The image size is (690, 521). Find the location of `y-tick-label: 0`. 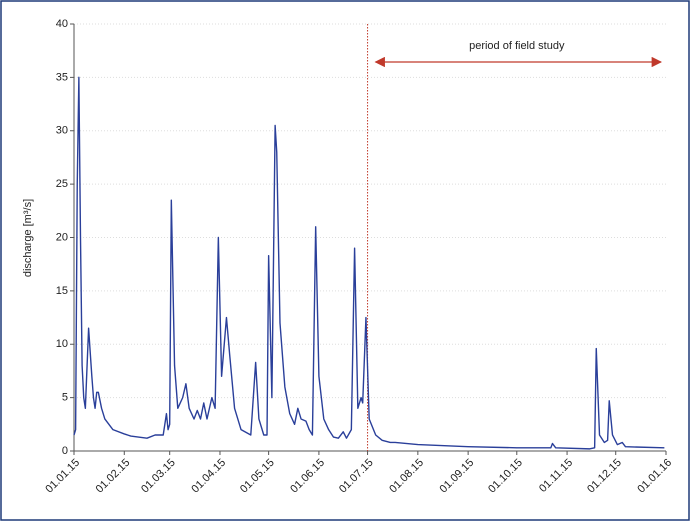

y-tick-label: 0 is located at coordinates (65, 451).